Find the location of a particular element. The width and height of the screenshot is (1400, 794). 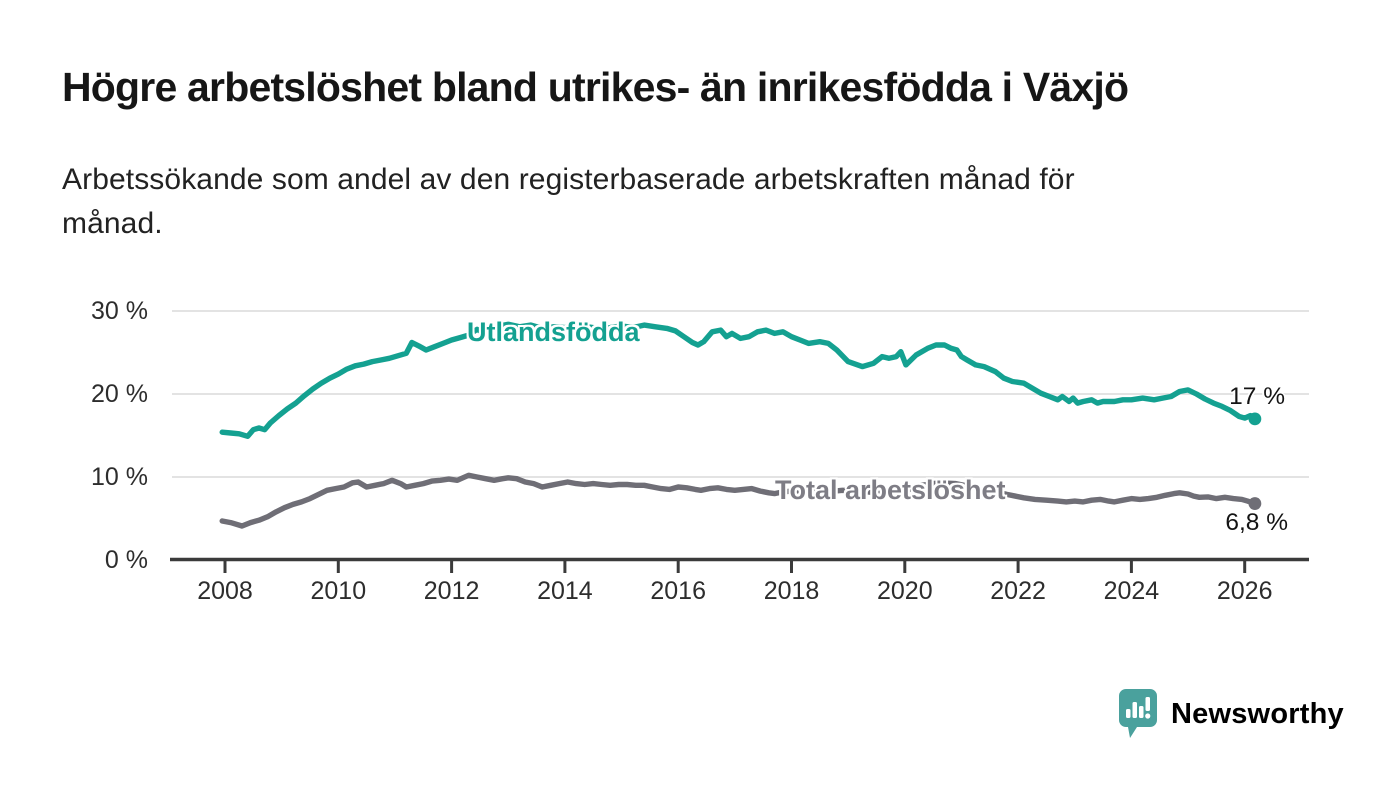

y-axis-tick-label: 30 % is located at coordinates (119, 311).